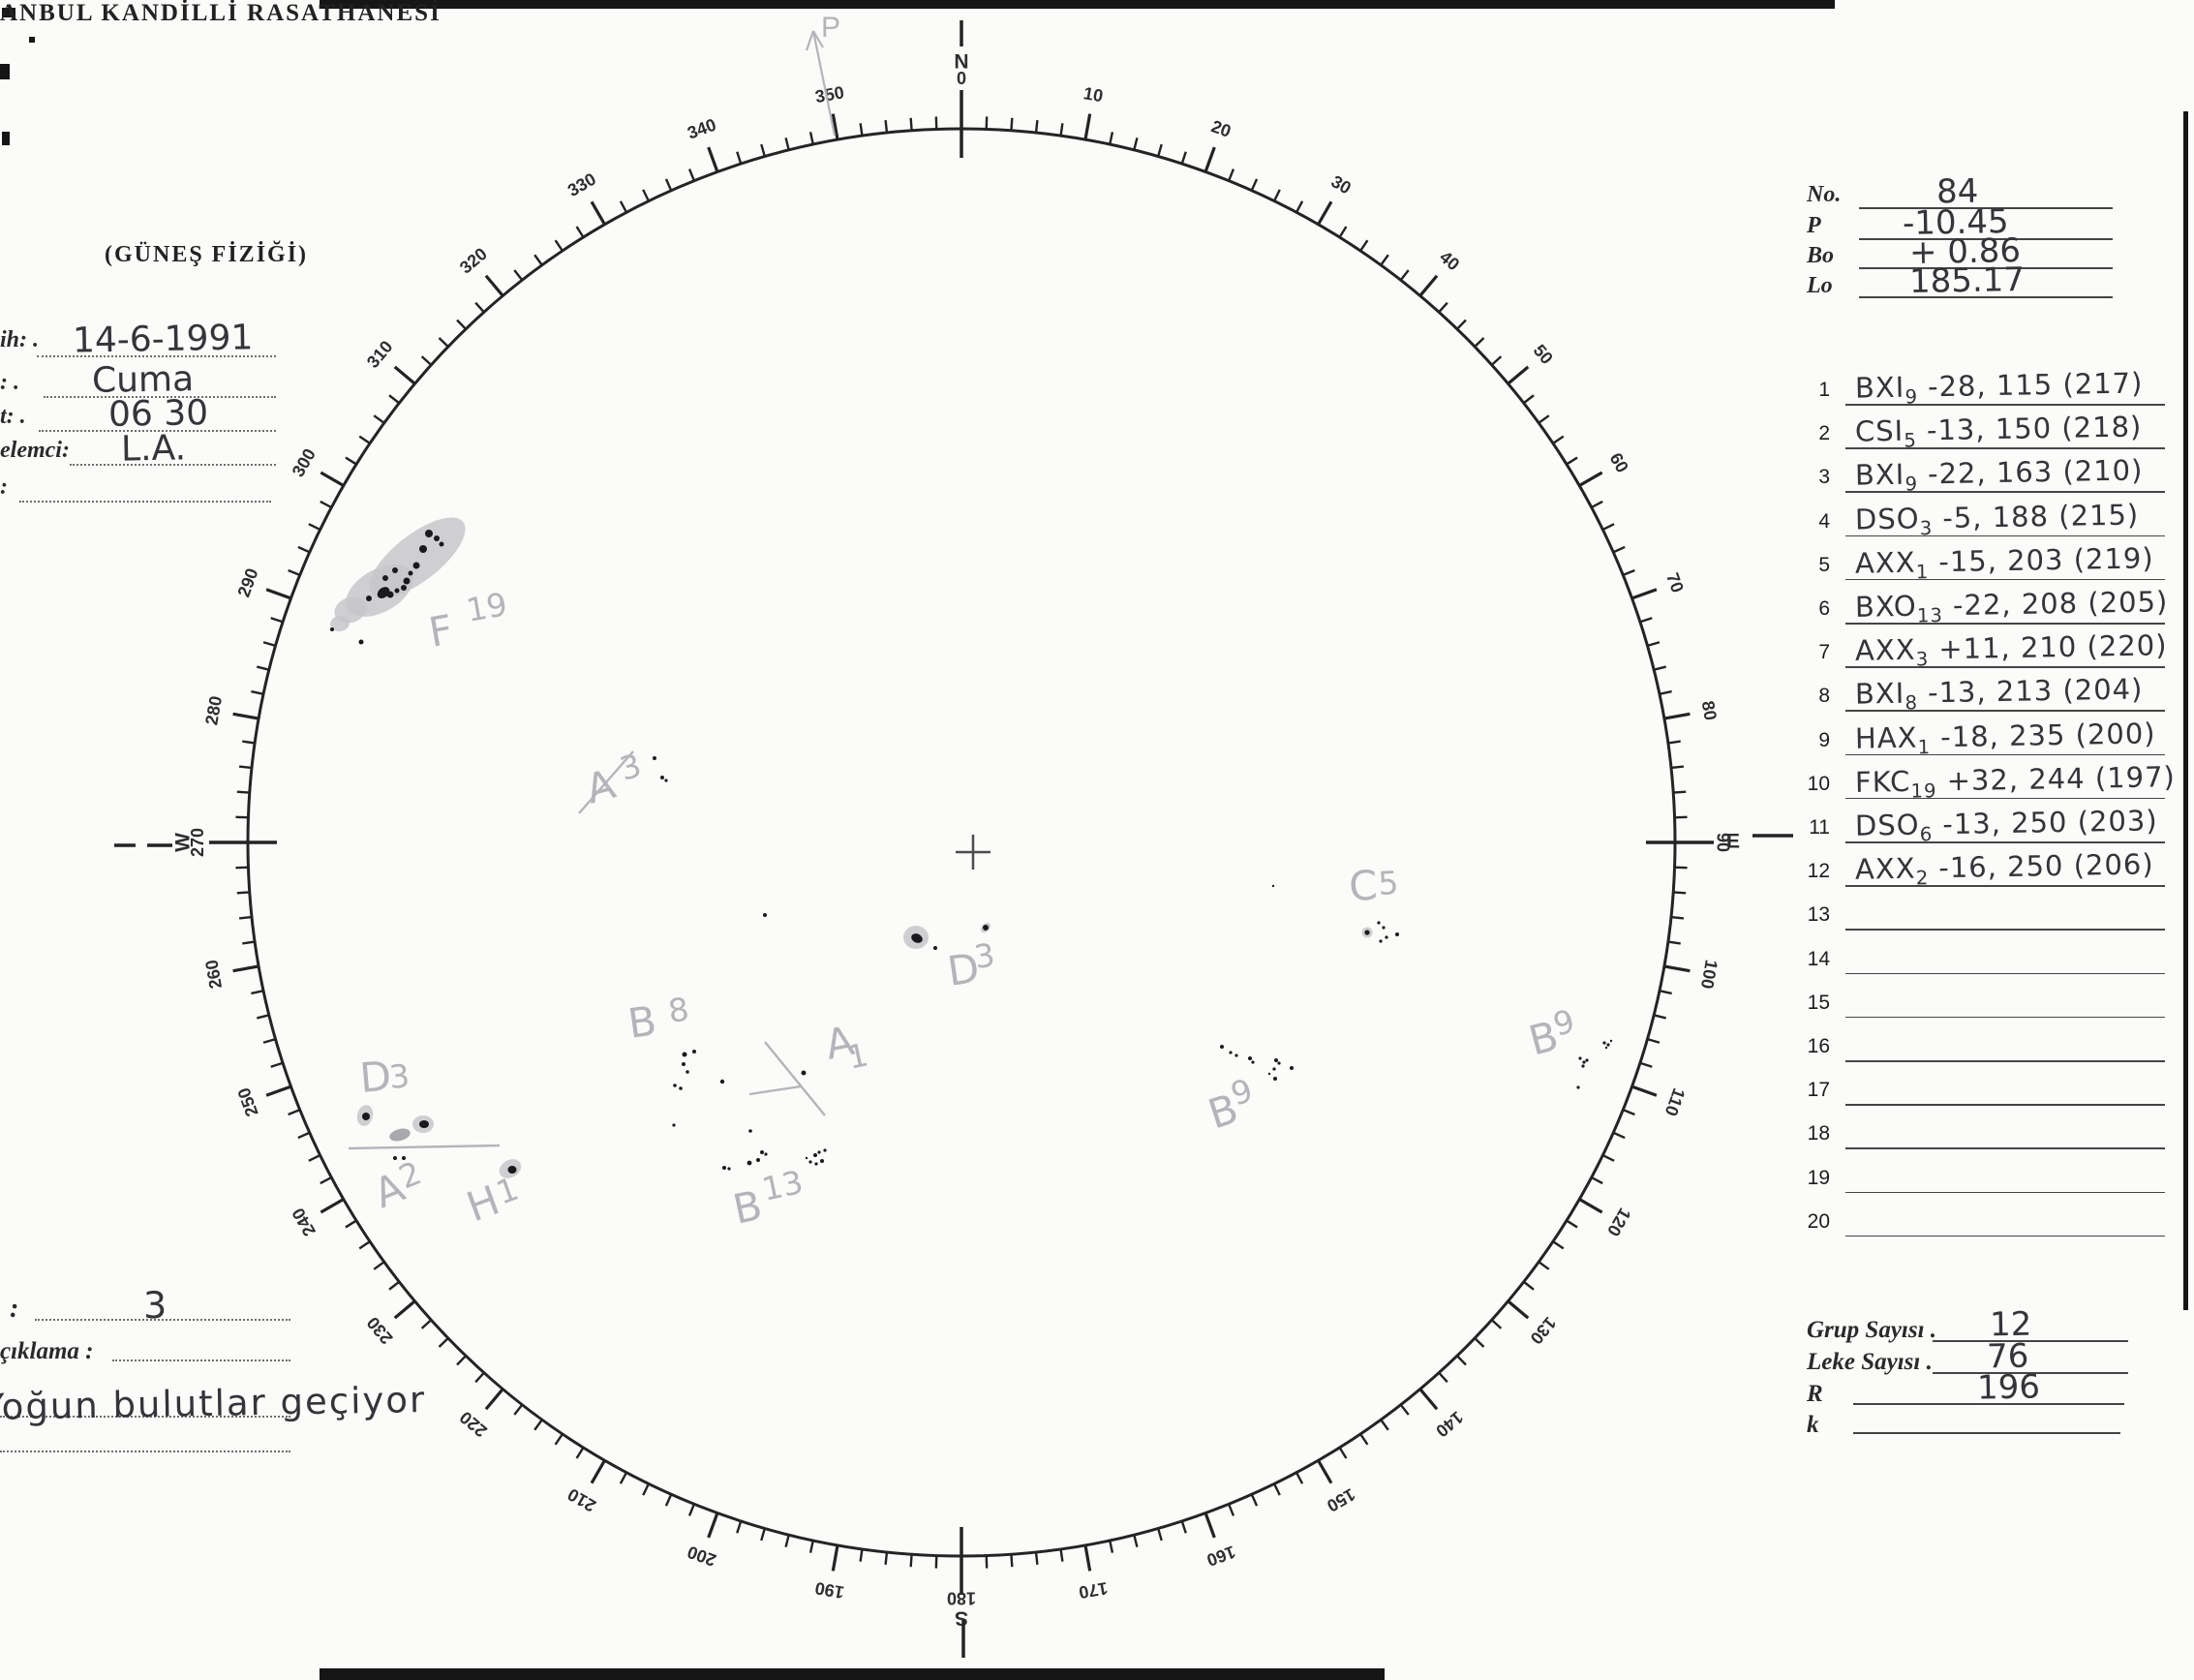 The height and width of the screenshot is (1680, 2194). Describe the element at coordinates (1733, 842) in the screenshot. I see `cardinal-e-label: E` at that location.